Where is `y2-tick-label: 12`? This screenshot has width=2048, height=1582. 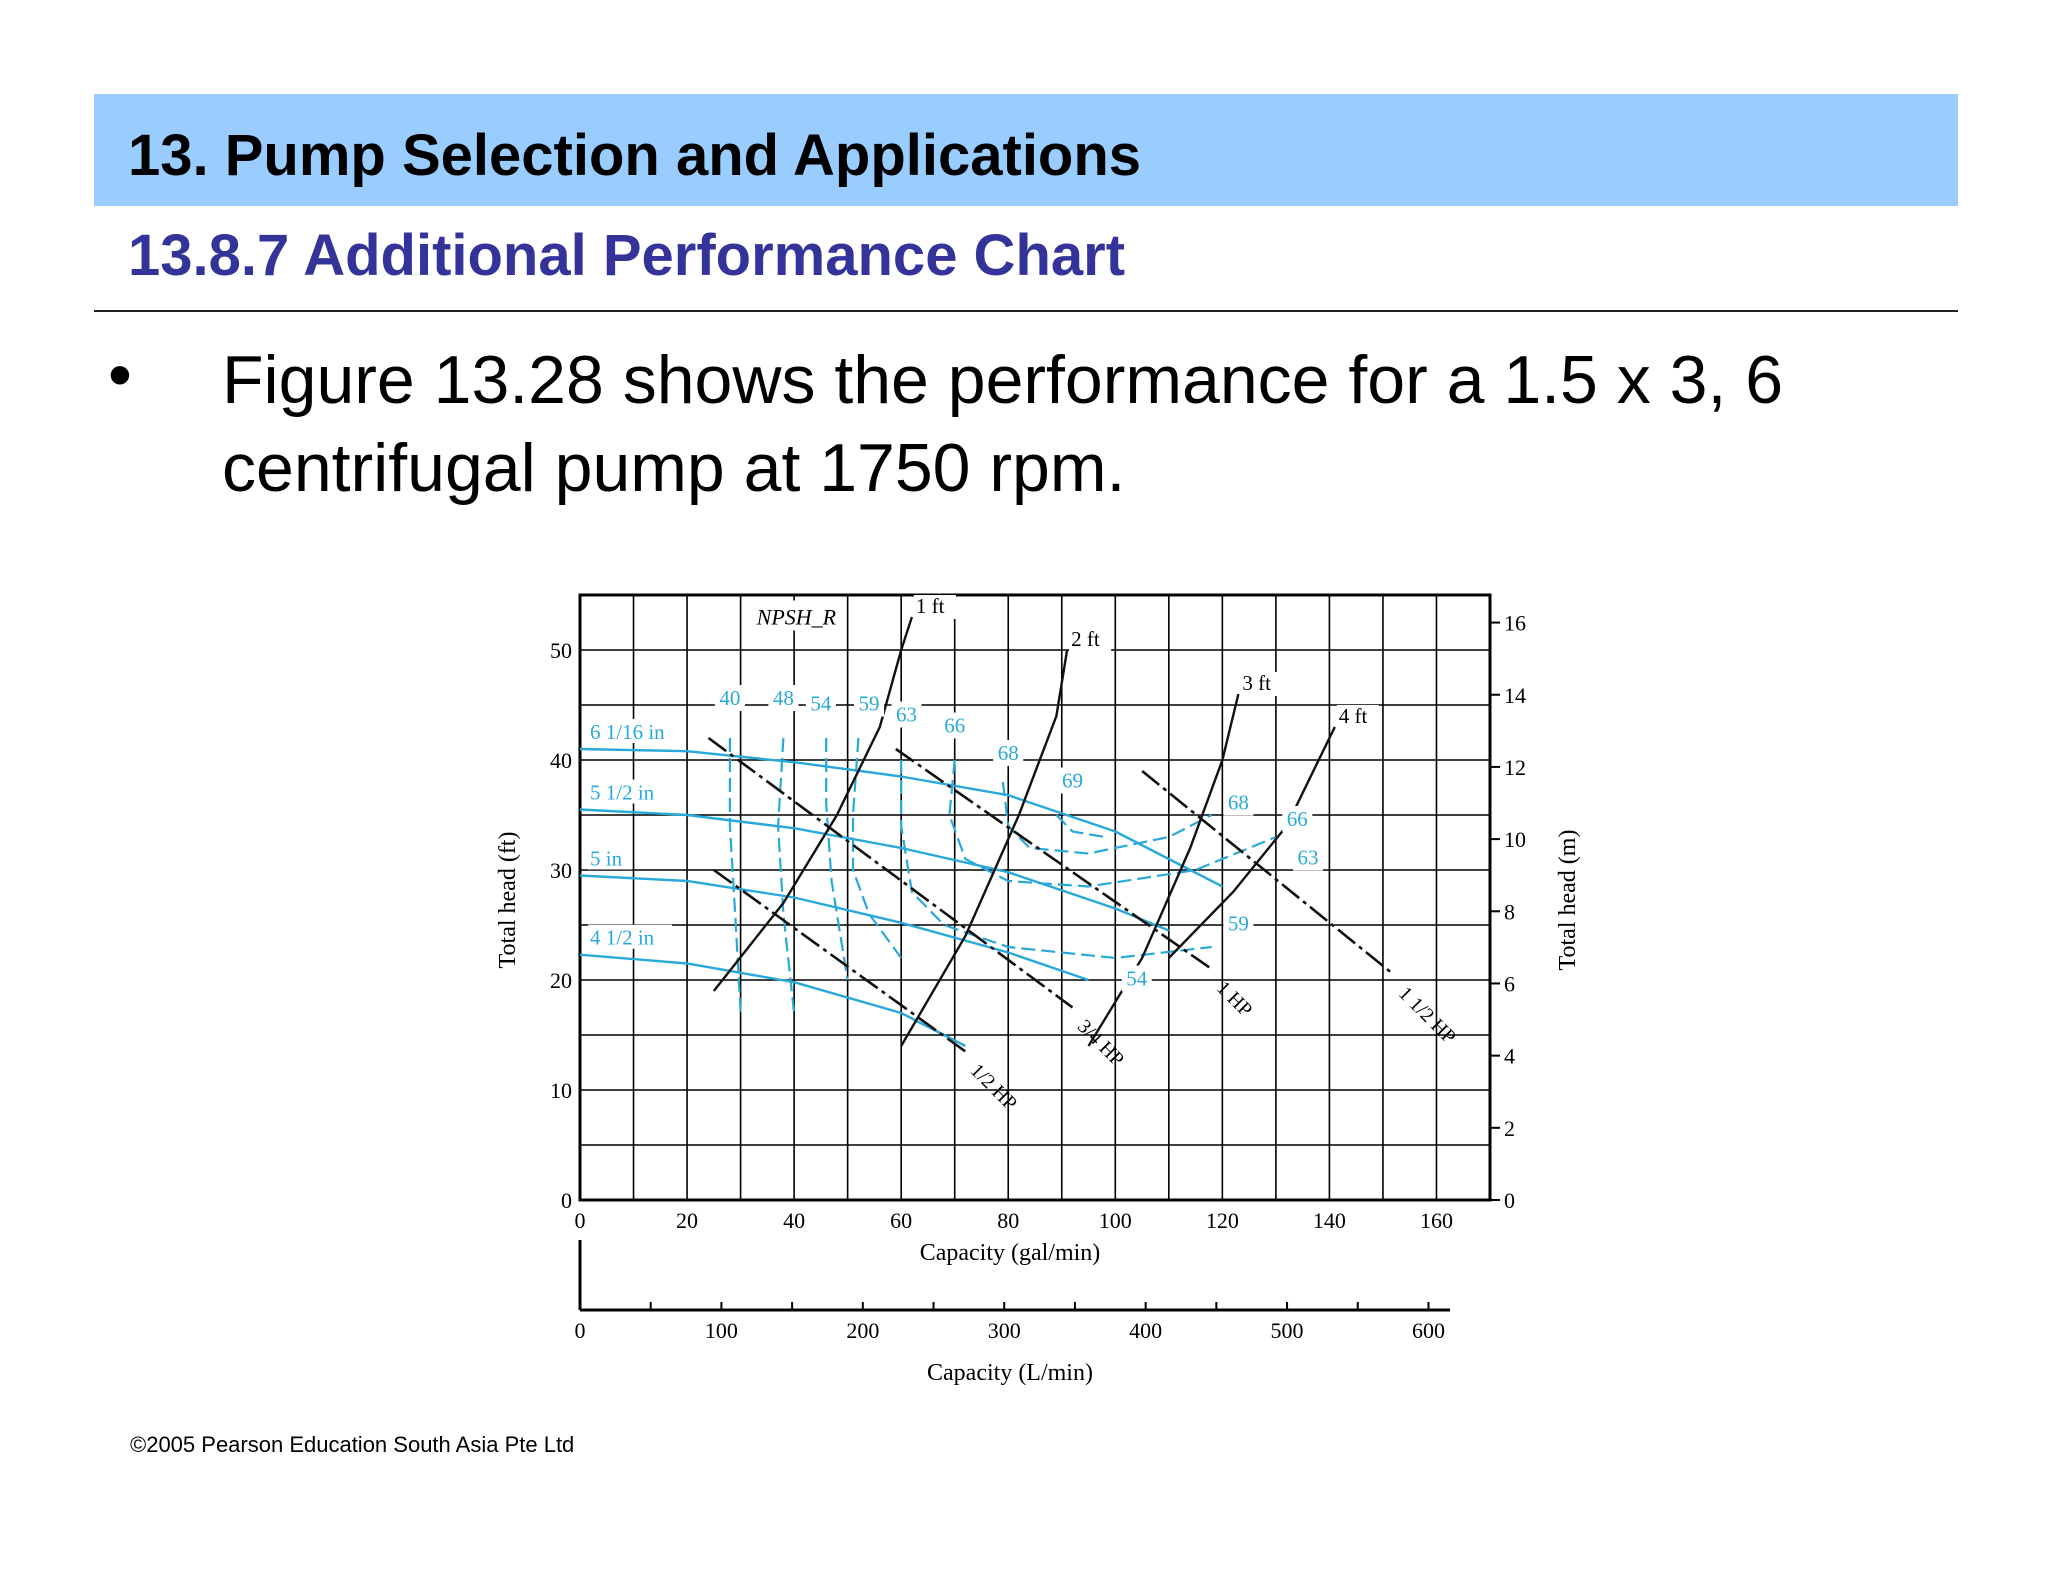
y2-tick-label: 12 is located at coordinates (1515, 767).